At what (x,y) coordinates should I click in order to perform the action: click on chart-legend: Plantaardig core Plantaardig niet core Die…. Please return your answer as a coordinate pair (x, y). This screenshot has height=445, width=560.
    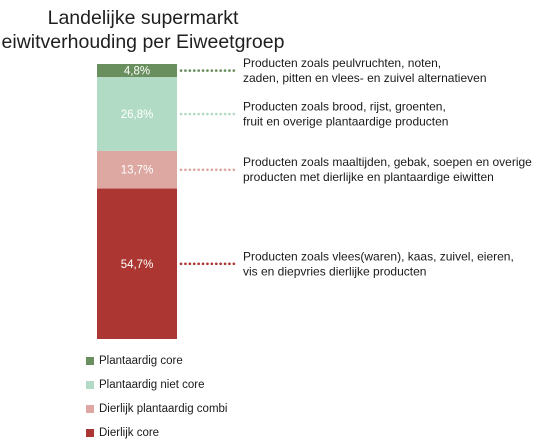
    Looking at the image, I should click on (156, 397).